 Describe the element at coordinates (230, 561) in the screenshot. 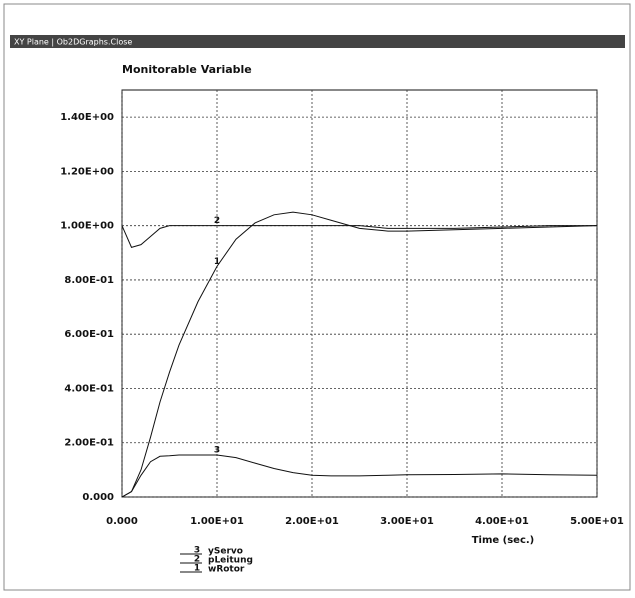

I see `legend-label: pLeitung` at that location.